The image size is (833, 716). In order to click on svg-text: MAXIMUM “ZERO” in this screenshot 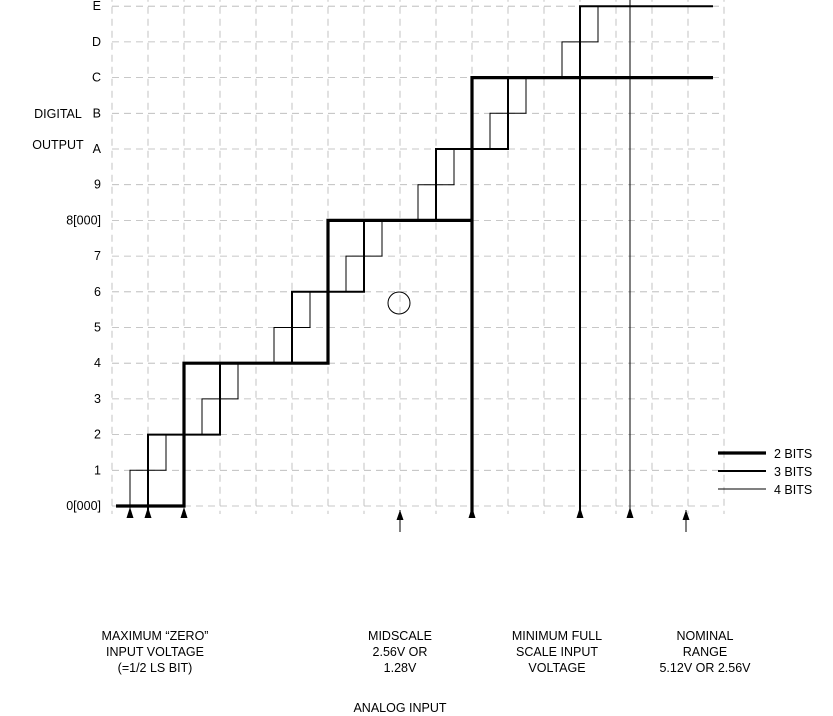, I will do `click(155, 636)`.